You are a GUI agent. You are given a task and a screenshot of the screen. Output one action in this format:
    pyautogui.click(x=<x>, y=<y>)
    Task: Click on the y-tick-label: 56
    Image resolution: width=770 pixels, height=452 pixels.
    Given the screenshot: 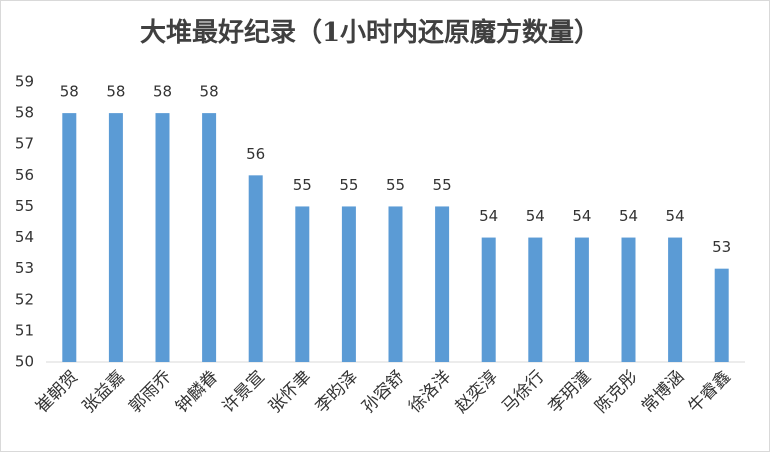 What is the action you would take?
    pyautogui.click(x=24, y=175)
    